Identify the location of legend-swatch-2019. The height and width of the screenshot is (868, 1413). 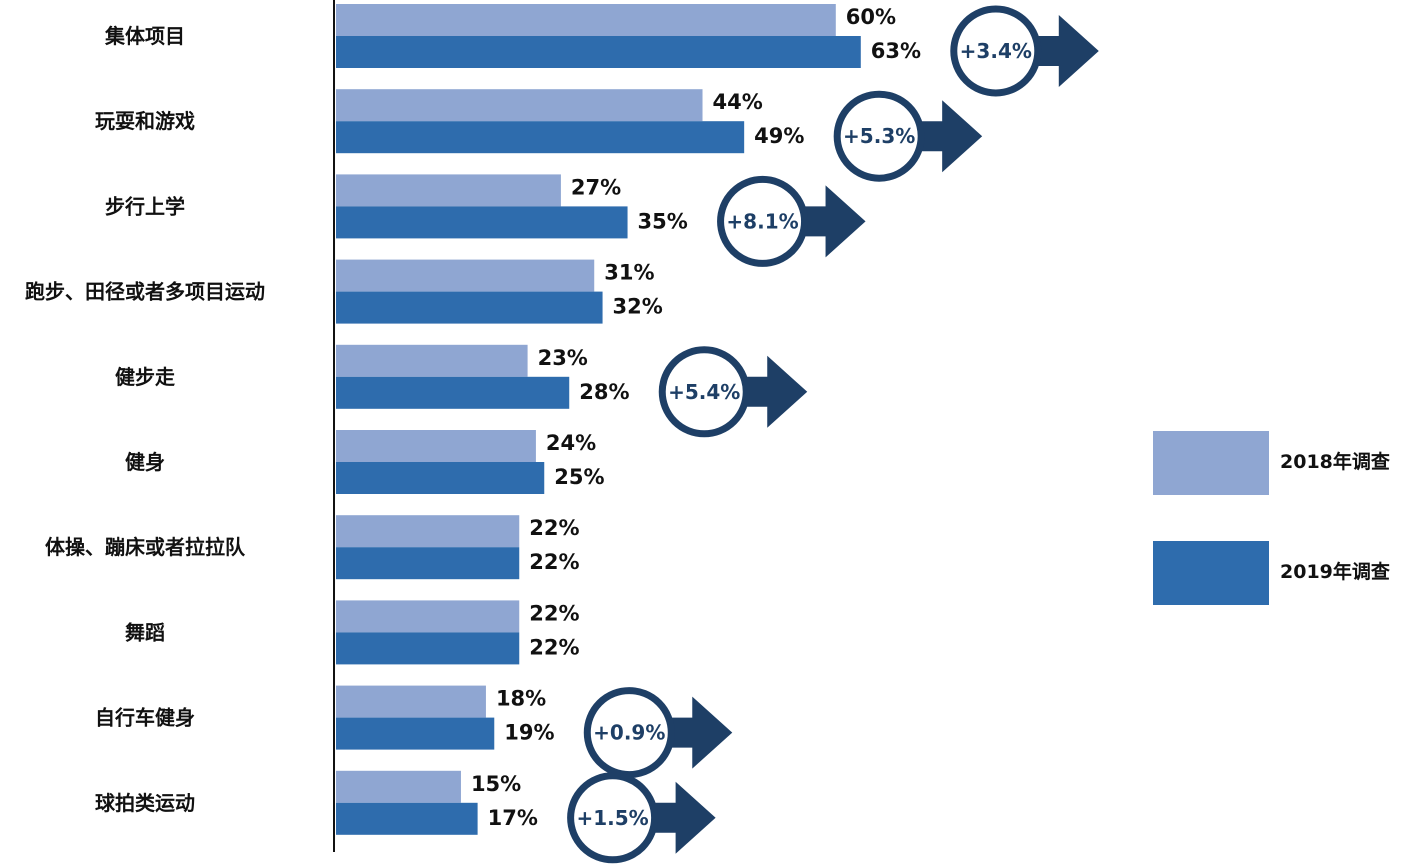
(1211, 573).